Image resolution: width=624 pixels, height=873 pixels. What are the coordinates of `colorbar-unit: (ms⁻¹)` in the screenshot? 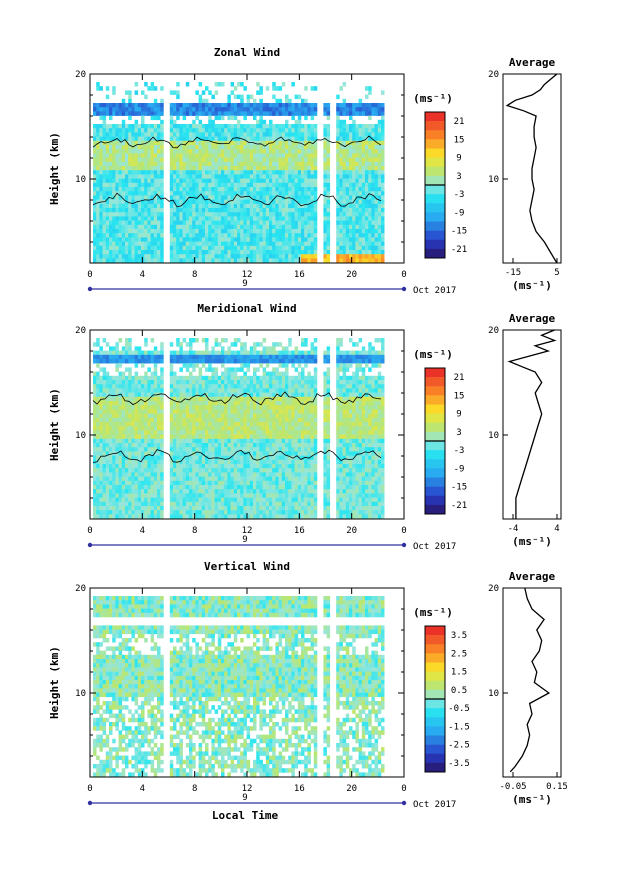 It's located at (433, 98).